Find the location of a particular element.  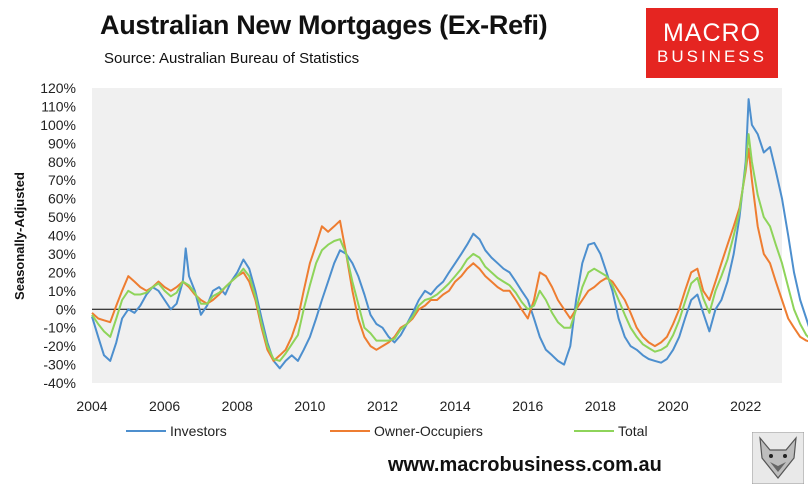

legend-label: Total is located at coordinates (633, 431).